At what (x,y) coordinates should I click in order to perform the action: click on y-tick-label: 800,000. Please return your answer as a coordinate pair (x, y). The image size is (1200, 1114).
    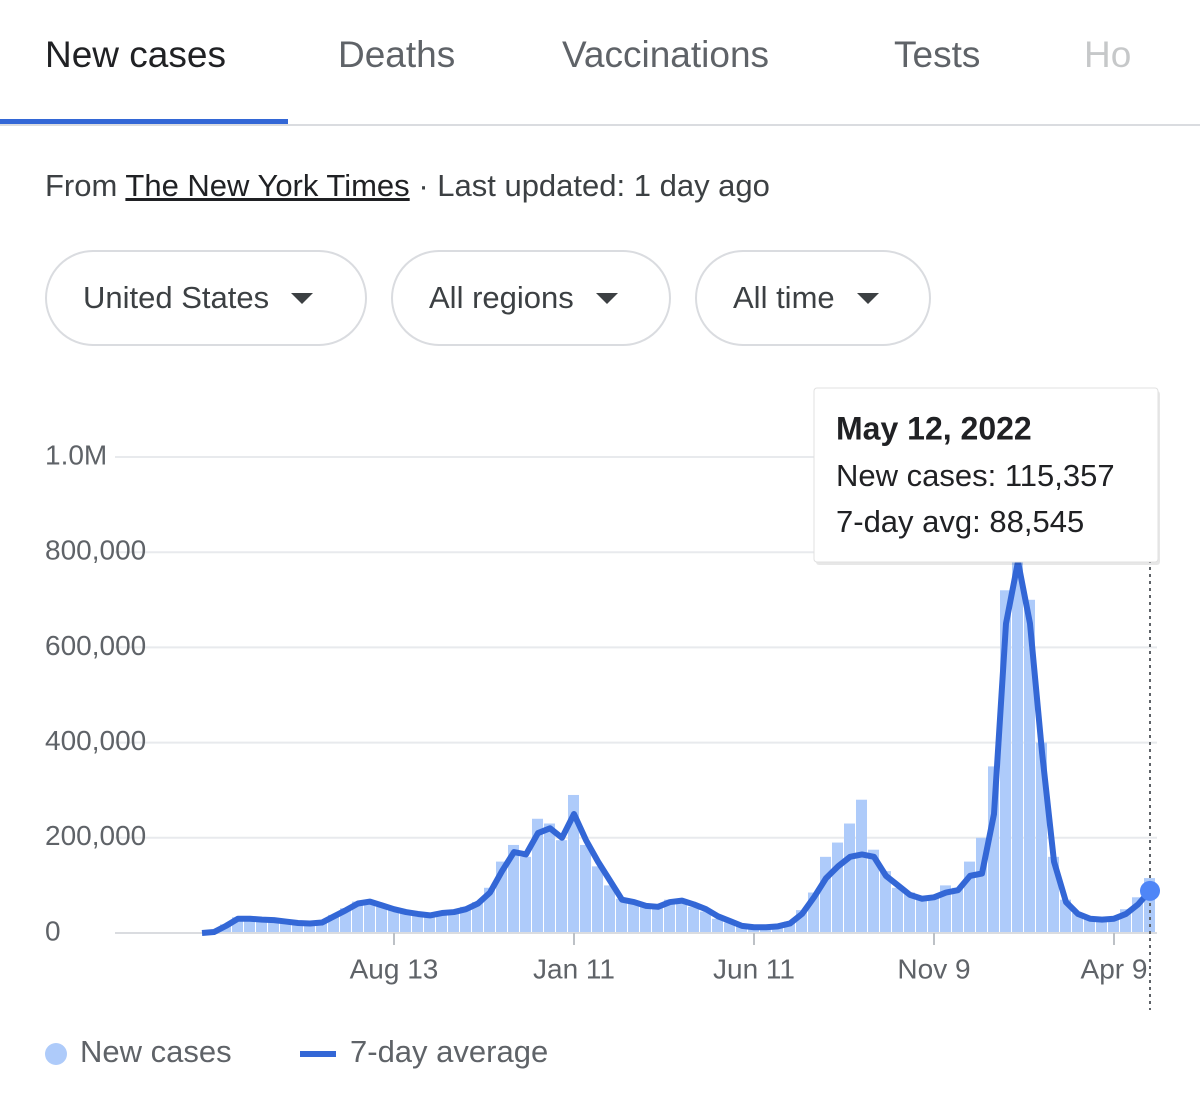
    Looking at the image, I should click on (95, 550).